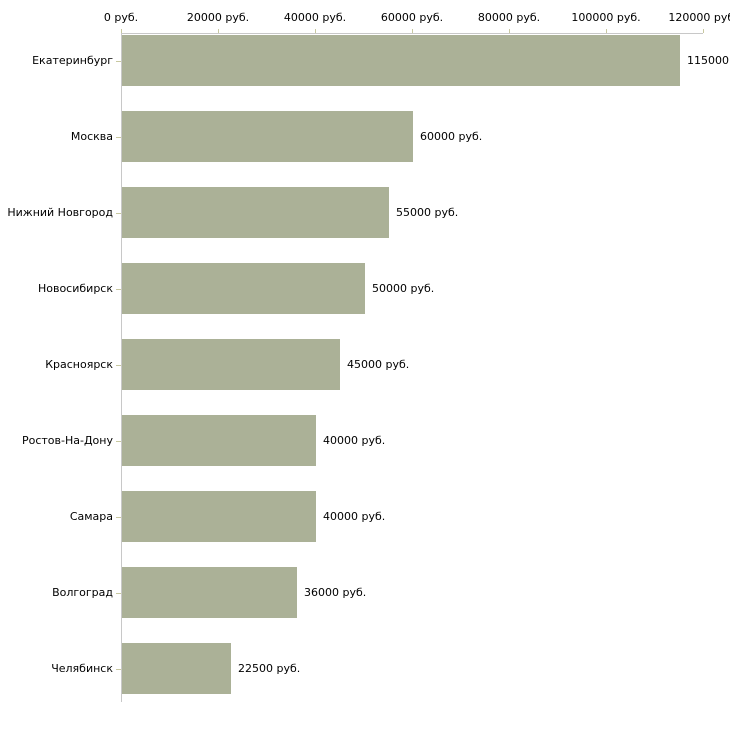 Image resolution: width=730 pixels, height=730 pixels. What do you see at coordinates (121, 367) in the screenshot?
I see `y-axis-line` at bounding box center [121, 367].